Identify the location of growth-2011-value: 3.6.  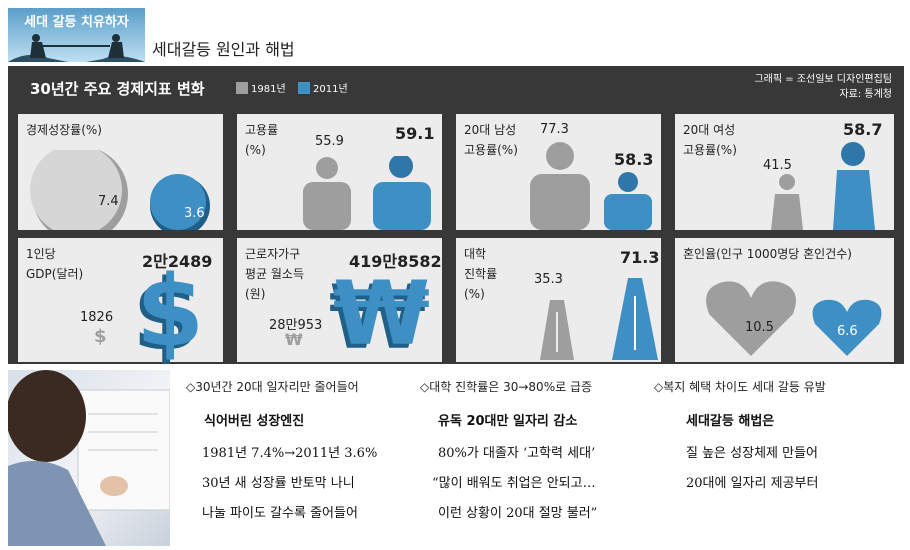
(194, 213).